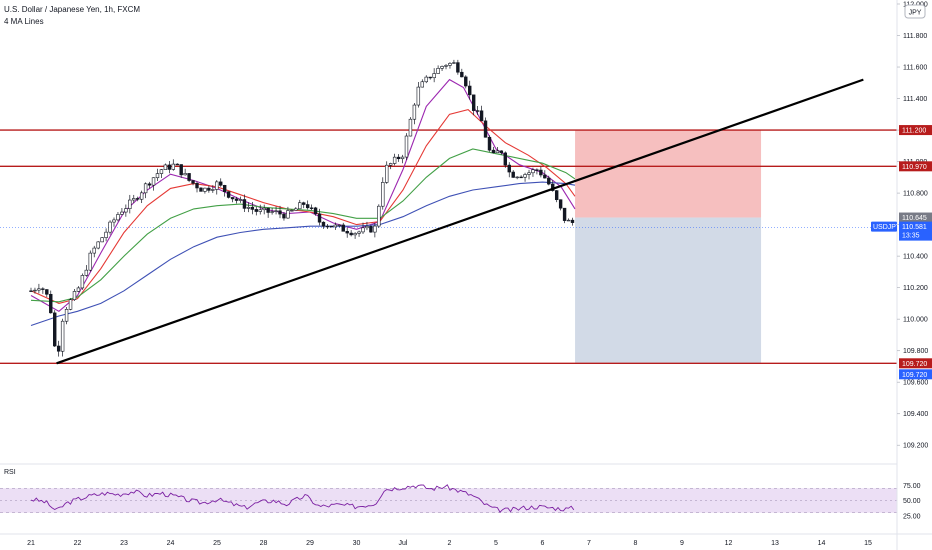 The width and height of the screenshot is (932, 550). What do you see at coordinates (24, 21) in the screenshot?
I see `indicator-label: 4 MA Lines` at bounding box center [24, 21].